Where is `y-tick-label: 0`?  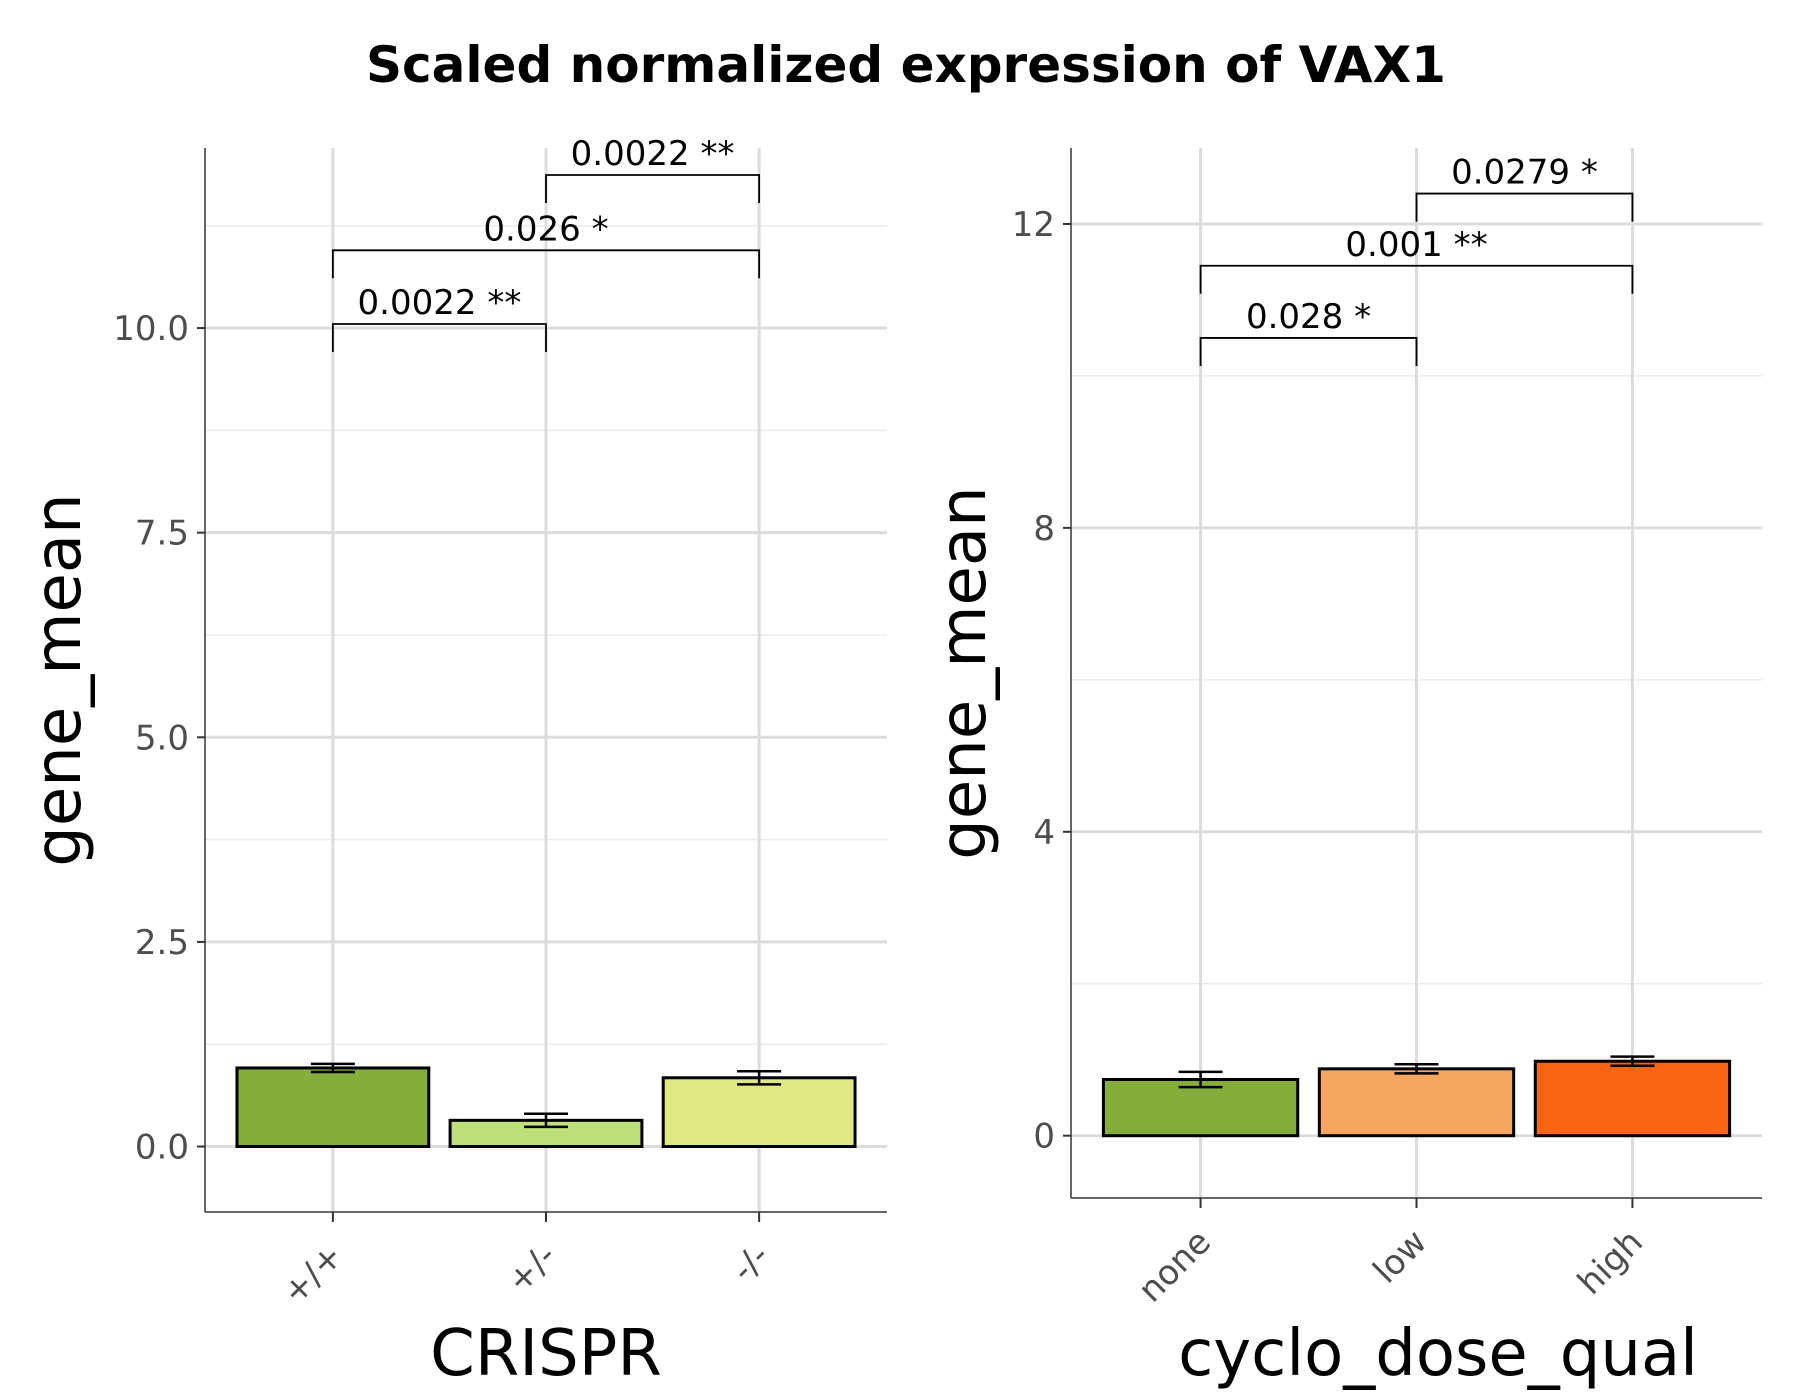
y-tick-label: 0 is located at coordinates (1044, 1137).